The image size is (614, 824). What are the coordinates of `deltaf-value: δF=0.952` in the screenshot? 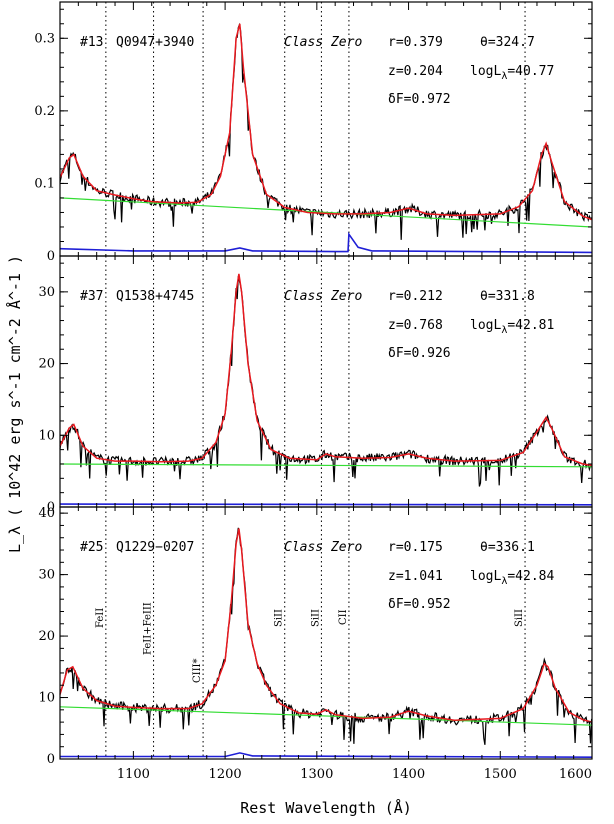 It's located at (419, 604).